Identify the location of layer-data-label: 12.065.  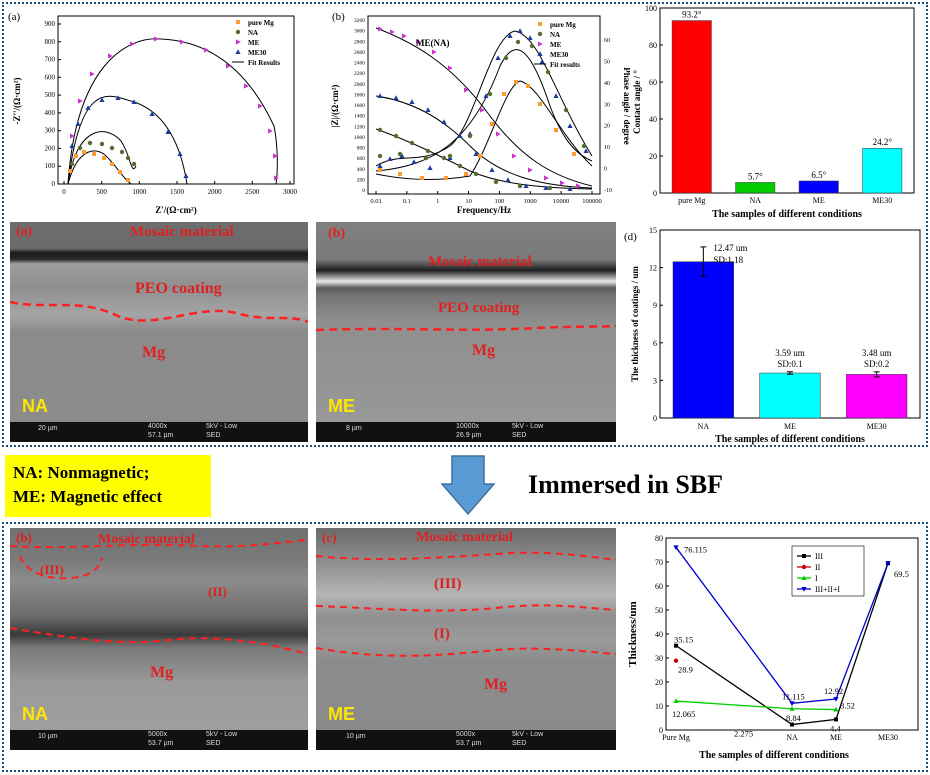
(683, 714).